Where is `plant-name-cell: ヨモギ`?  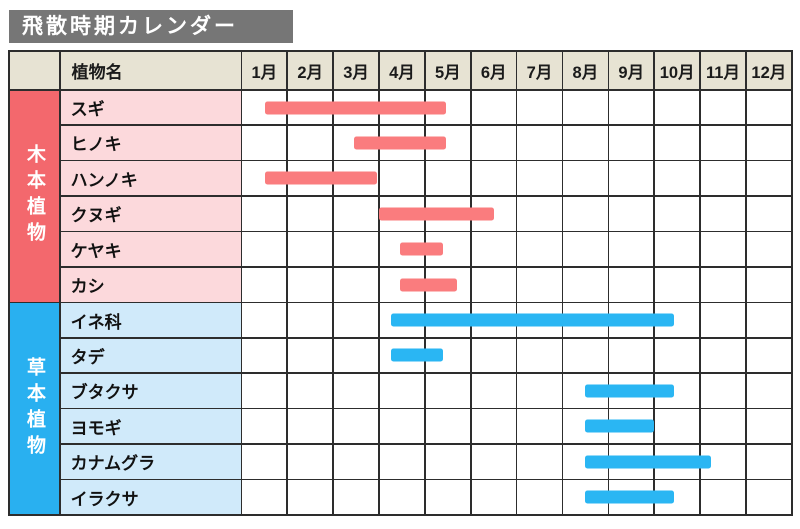 plant-name-cell: ヨモギ is located at coordinates (150, 426).